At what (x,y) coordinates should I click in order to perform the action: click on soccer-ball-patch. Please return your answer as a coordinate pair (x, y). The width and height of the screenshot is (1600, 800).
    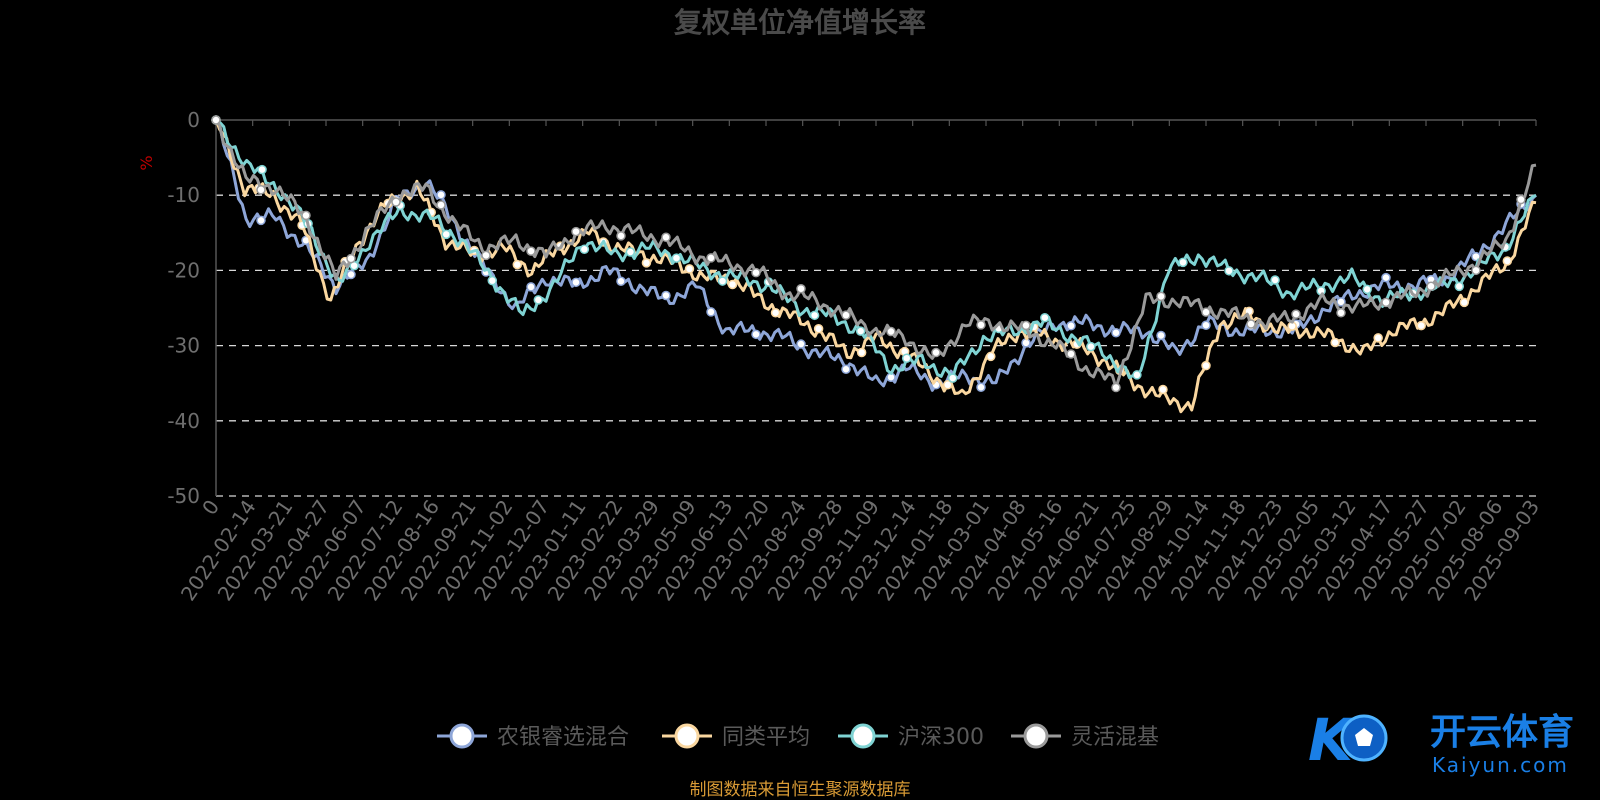
    Looking at the image, I should click on (1364, 737).